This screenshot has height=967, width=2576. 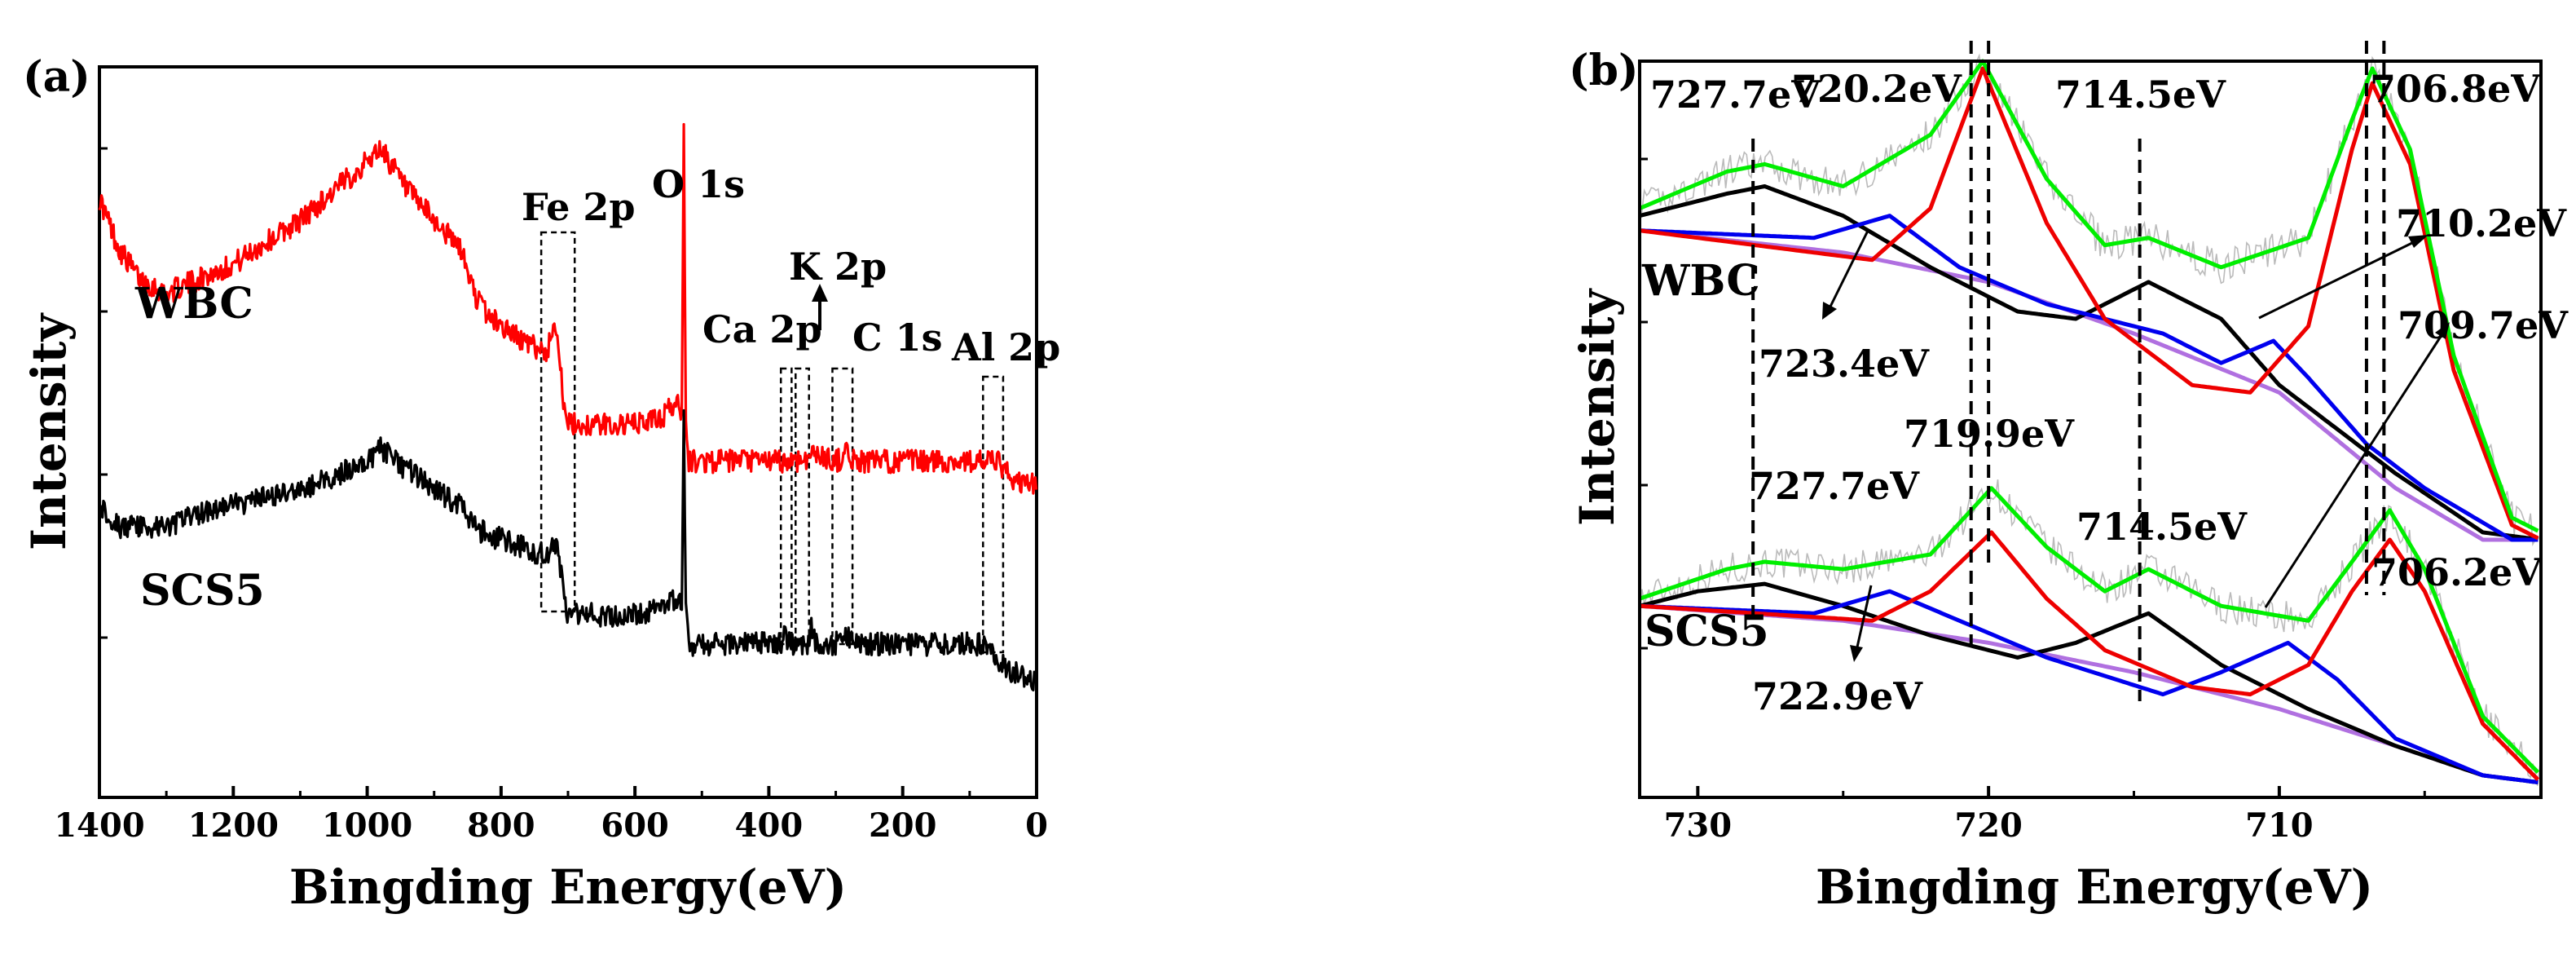 What do you see at coordinates (897, 338) in the screenshot?
I see `peak-label-c1s: C 1s` at bounding box center [897, 338].